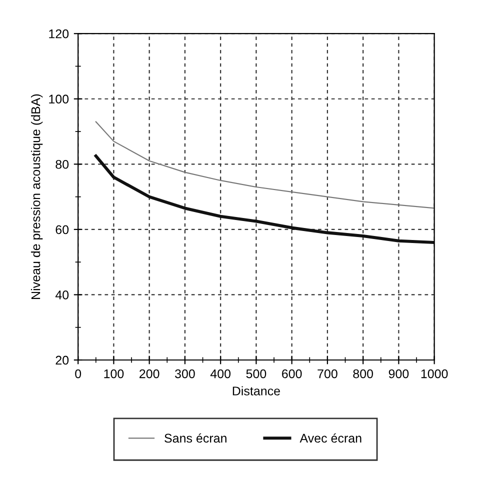 Image resolution: width=488 pixels, height=480 pixels. What do you see at coordinates (328, 373) in the screenshot?
I see `x-tick-label: 700` at bounding box center [328, 373].